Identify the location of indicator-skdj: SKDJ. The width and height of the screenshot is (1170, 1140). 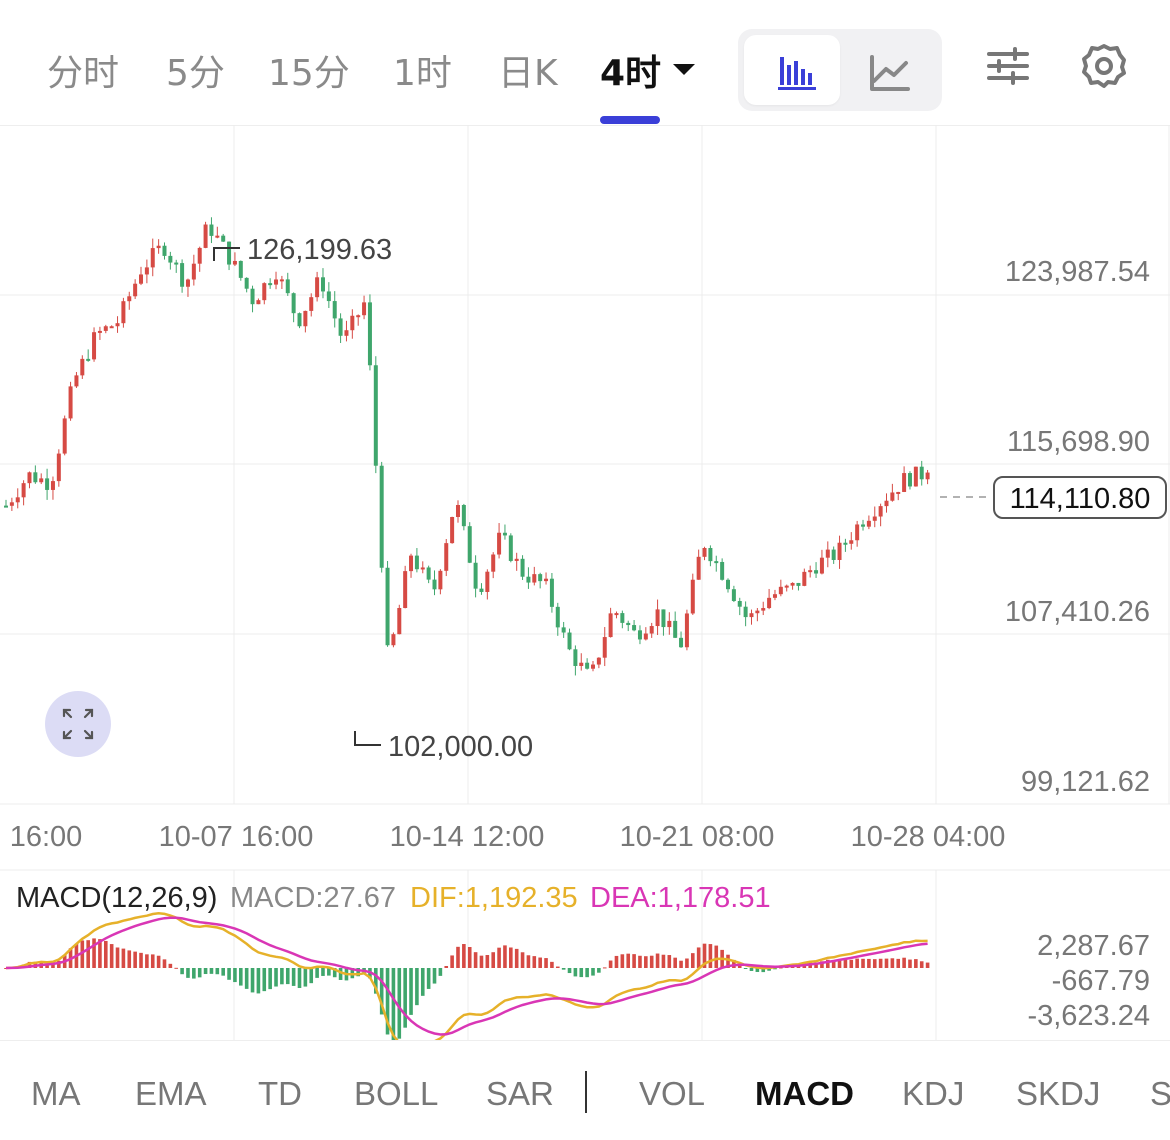
(1058, 1093).